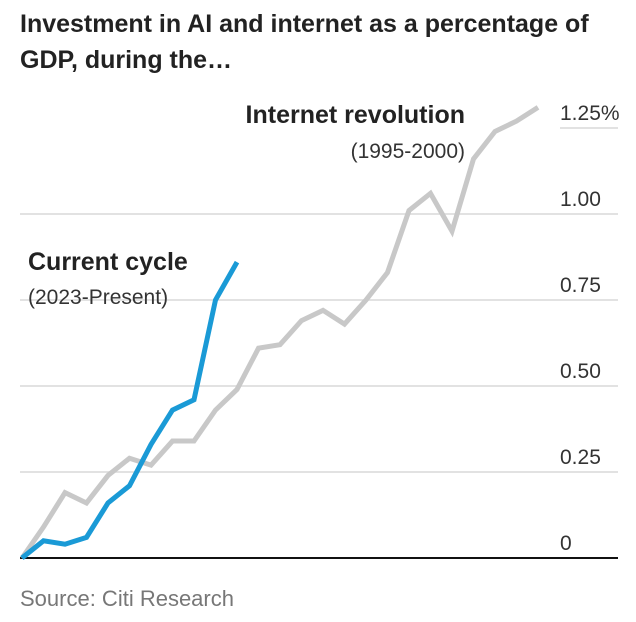 Image resolution: width=636 pixels, height=622 pixels. I want to click on y-tick-label: 0.75, so click(580, 285).